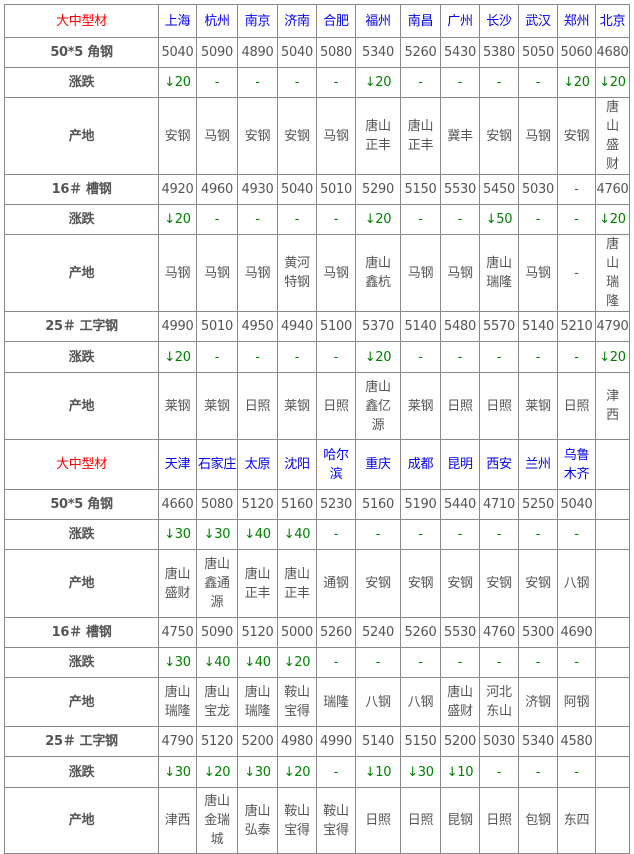  What do you see at coordinates (177, 820) in the screenshot?
I see `origin-cell: 津西` at bounding box center [177, 820].